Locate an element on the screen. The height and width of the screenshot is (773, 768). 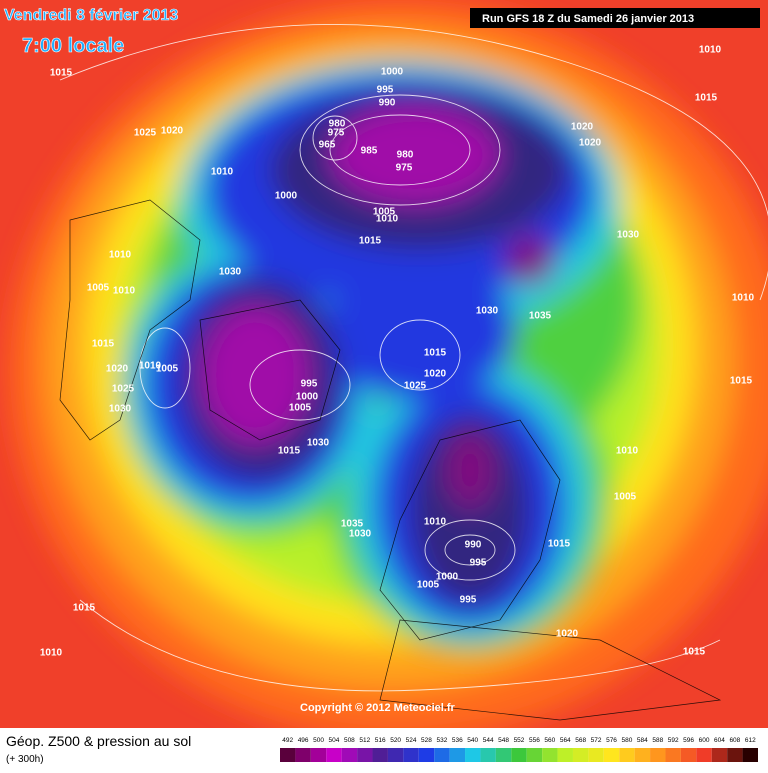
scale-label: 512 is located at coordinates (364, 740).